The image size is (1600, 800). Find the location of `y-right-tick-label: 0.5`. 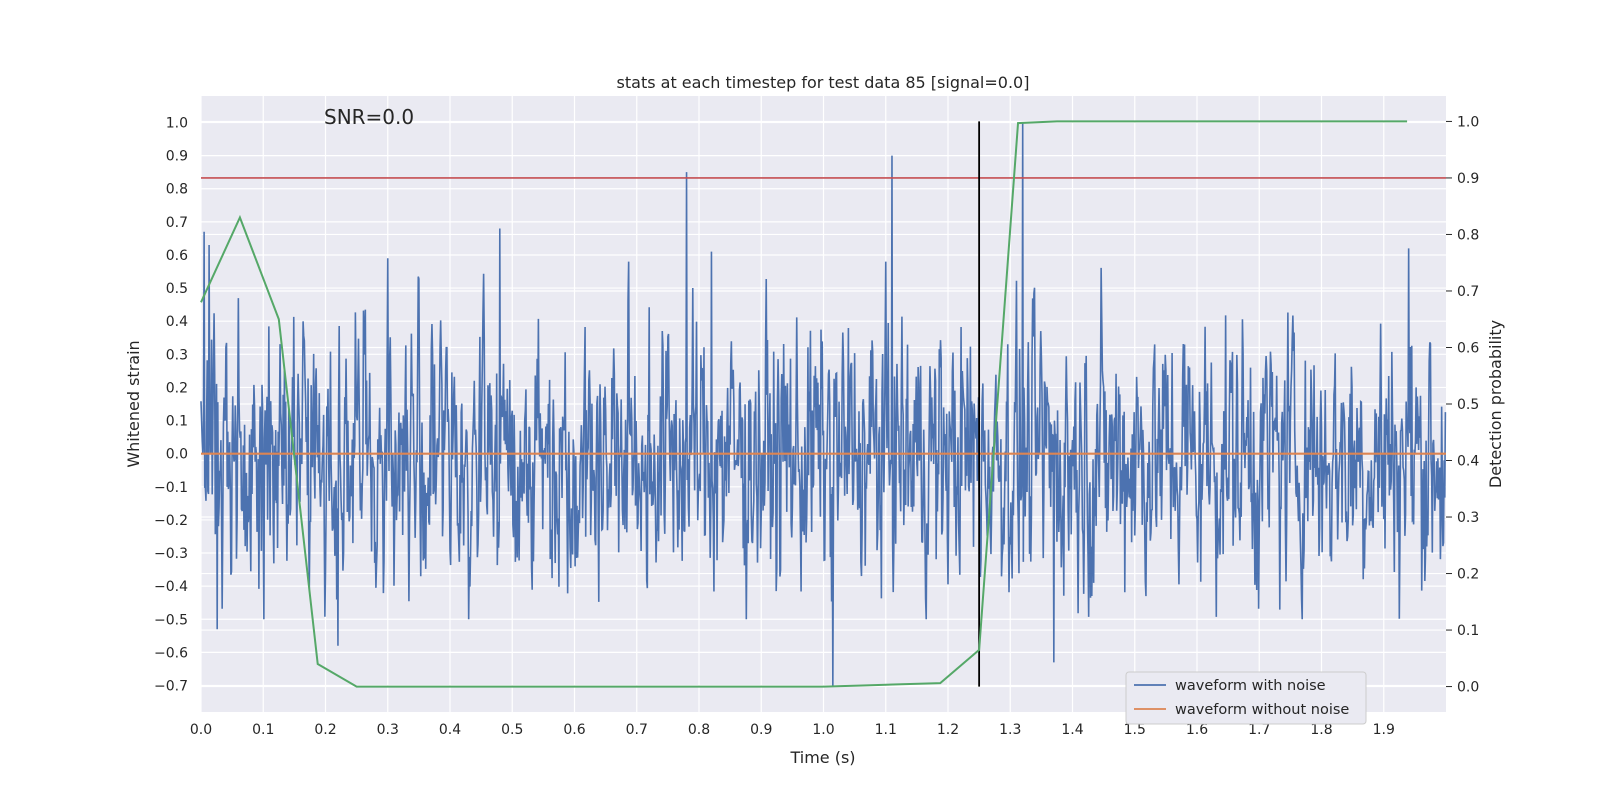

y-right-tick-label: 0.5 is located at coordinates (1468, 405).